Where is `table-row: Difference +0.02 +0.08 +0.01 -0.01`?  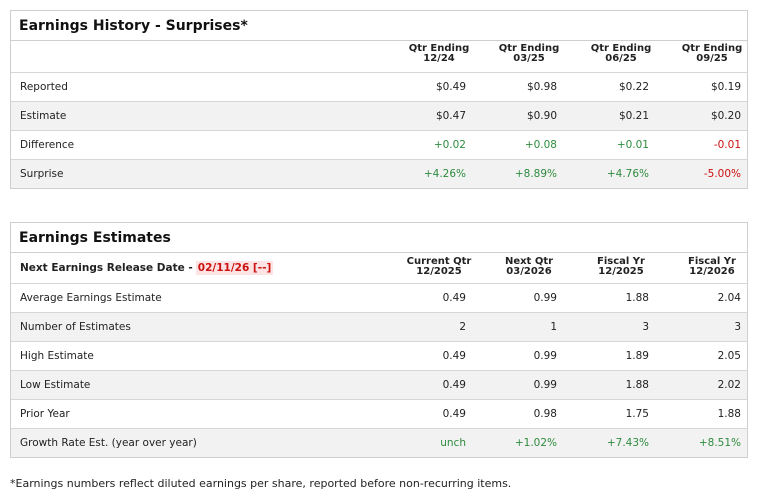 table-row: Difference +0.02 +0.08 +0.01 -0.01 is located at coordinates (379, 145).